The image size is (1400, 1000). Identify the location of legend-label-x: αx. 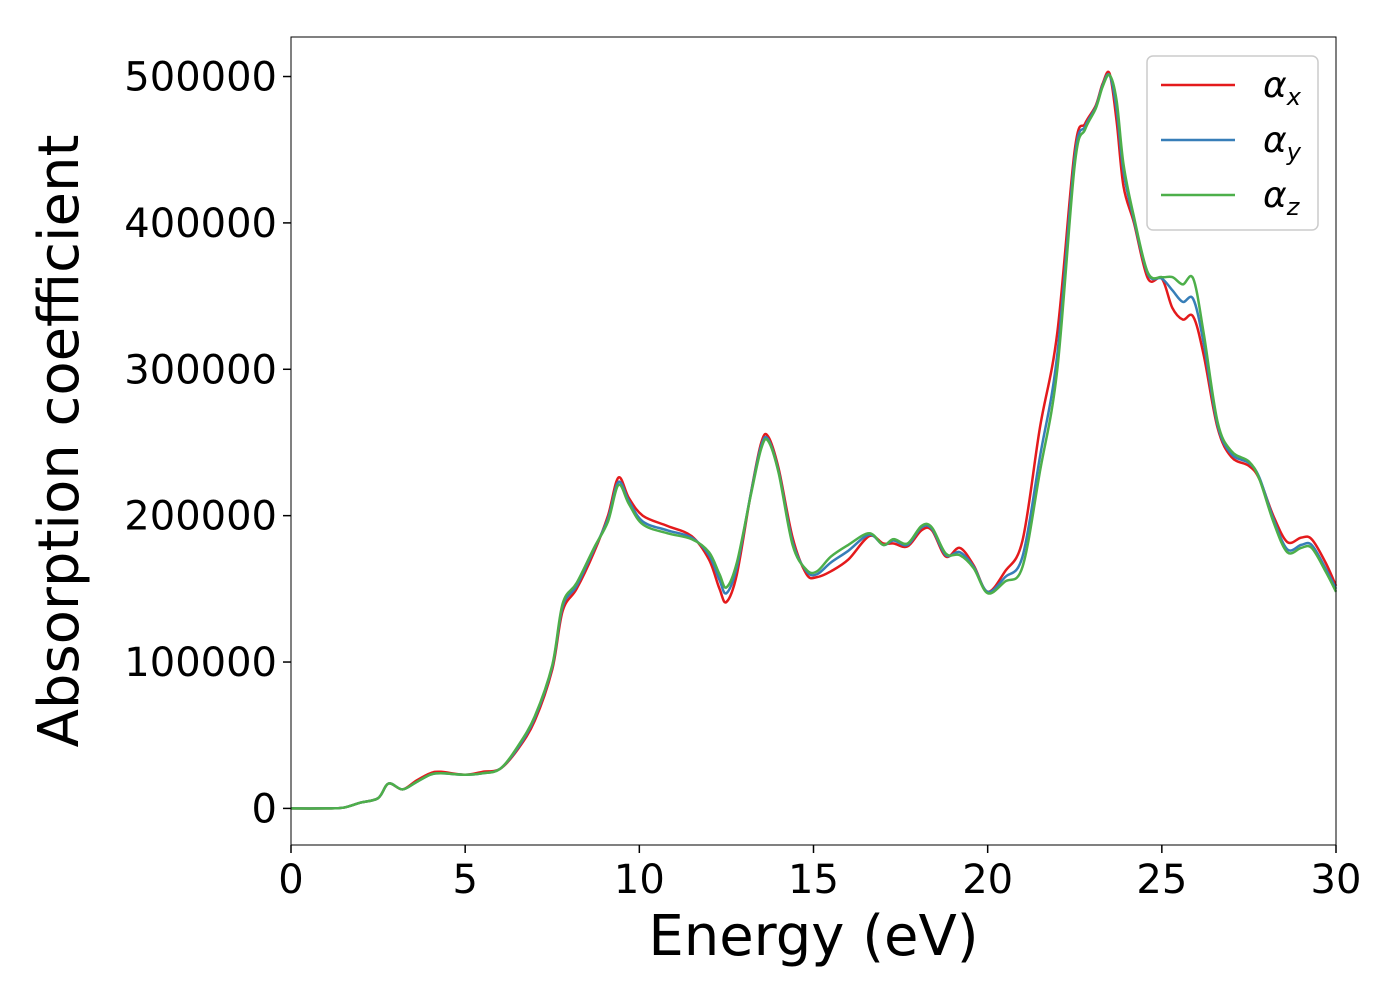
(1282, 88).